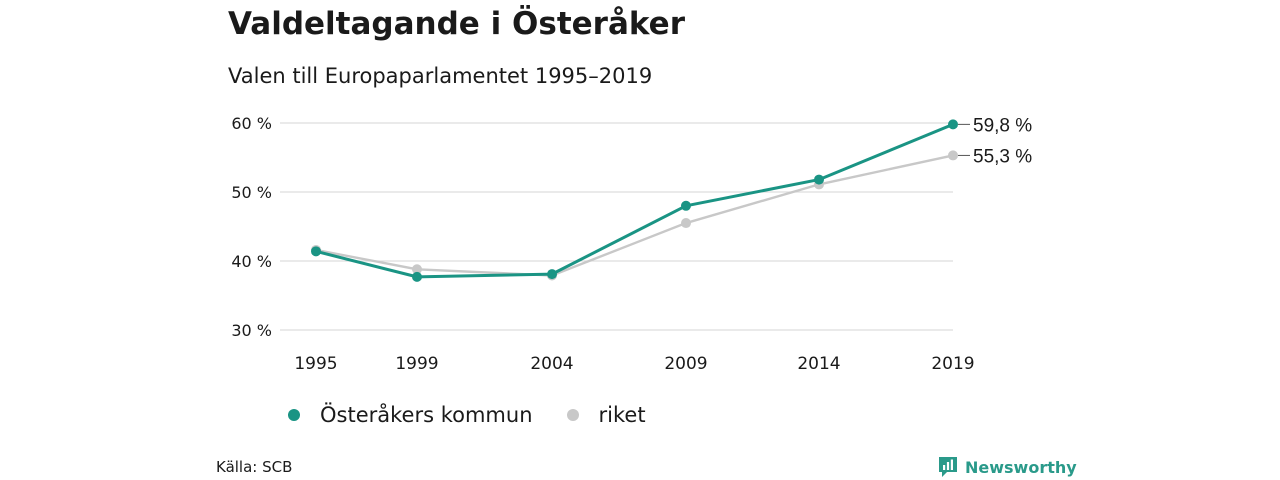 This screenshot has width=1280, height=480. What do you see at coordinates (316, 251) in the screenshot?
I see `data-point-osteraker-1995` at bounding box center [316, 251].